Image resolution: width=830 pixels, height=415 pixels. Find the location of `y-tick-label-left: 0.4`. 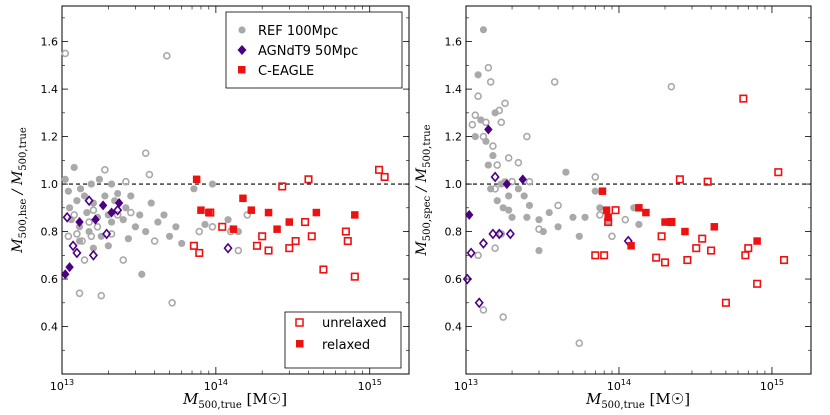

y-tick-label-left: 0.4 is located at coordinates (50, 327).